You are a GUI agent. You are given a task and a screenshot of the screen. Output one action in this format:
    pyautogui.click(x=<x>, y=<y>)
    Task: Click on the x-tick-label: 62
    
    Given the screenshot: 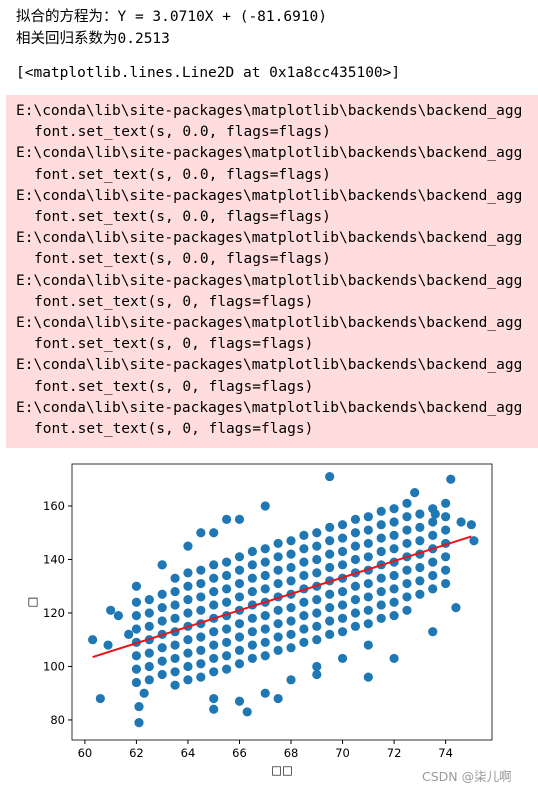 What is the action you would take?
    pyautogui.click(x=136, y=753)
    